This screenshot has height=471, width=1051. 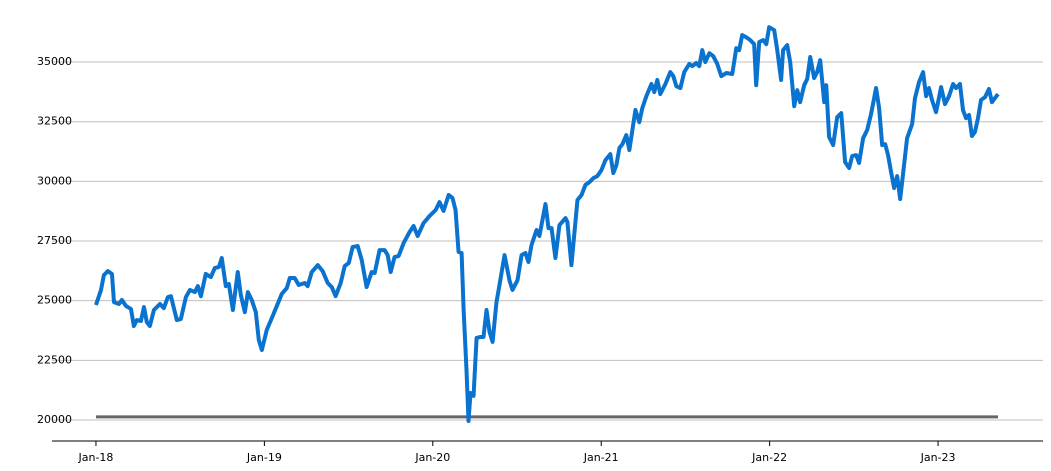 What do you see at coordinates (95, 457) in the screenshot?
I see `x-tick-label: Jan-18` at bounding box center [95, 457].